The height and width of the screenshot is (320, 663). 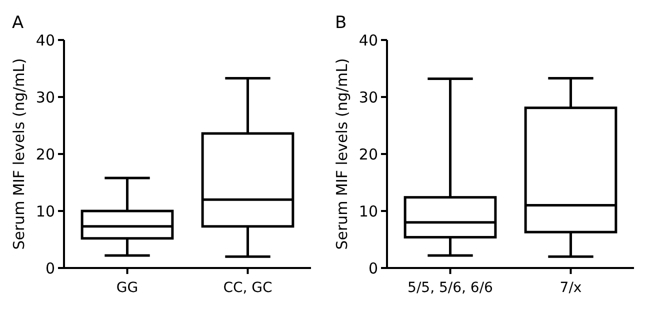 I want to click on x-tick-label: CC, GC, so click(x=248, y=288).